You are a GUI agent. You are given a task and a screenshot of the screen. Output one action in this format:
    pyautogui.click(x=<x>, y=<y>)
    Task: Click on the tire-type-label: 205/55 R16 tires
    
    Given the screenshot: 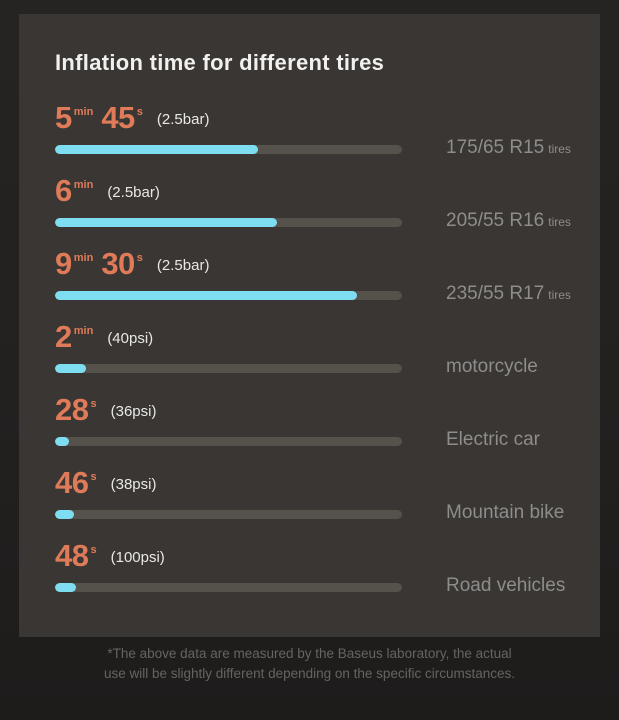 What is the action you would take?
    pyautogui.click(x=508, y=221)
    